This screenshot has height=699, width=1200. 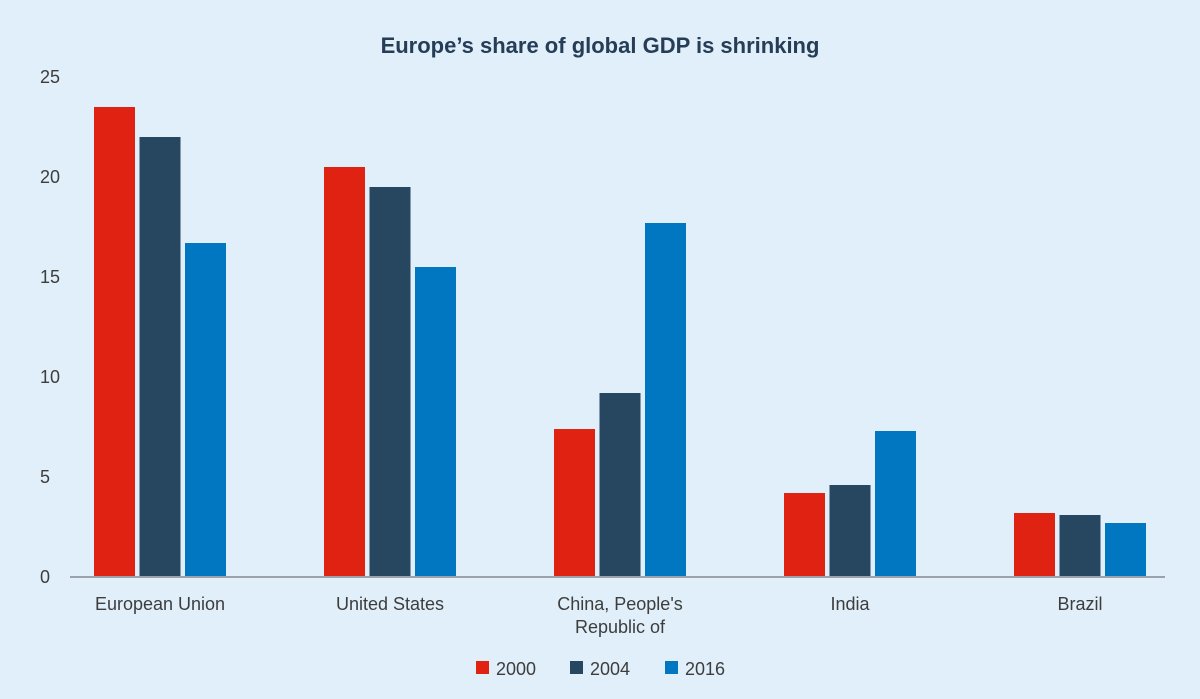 What do you see at coordinates (50, 327) in the screenshot?
I see `y-axis: 0 5 10 15 20 25` at bounding box center [50, 327].